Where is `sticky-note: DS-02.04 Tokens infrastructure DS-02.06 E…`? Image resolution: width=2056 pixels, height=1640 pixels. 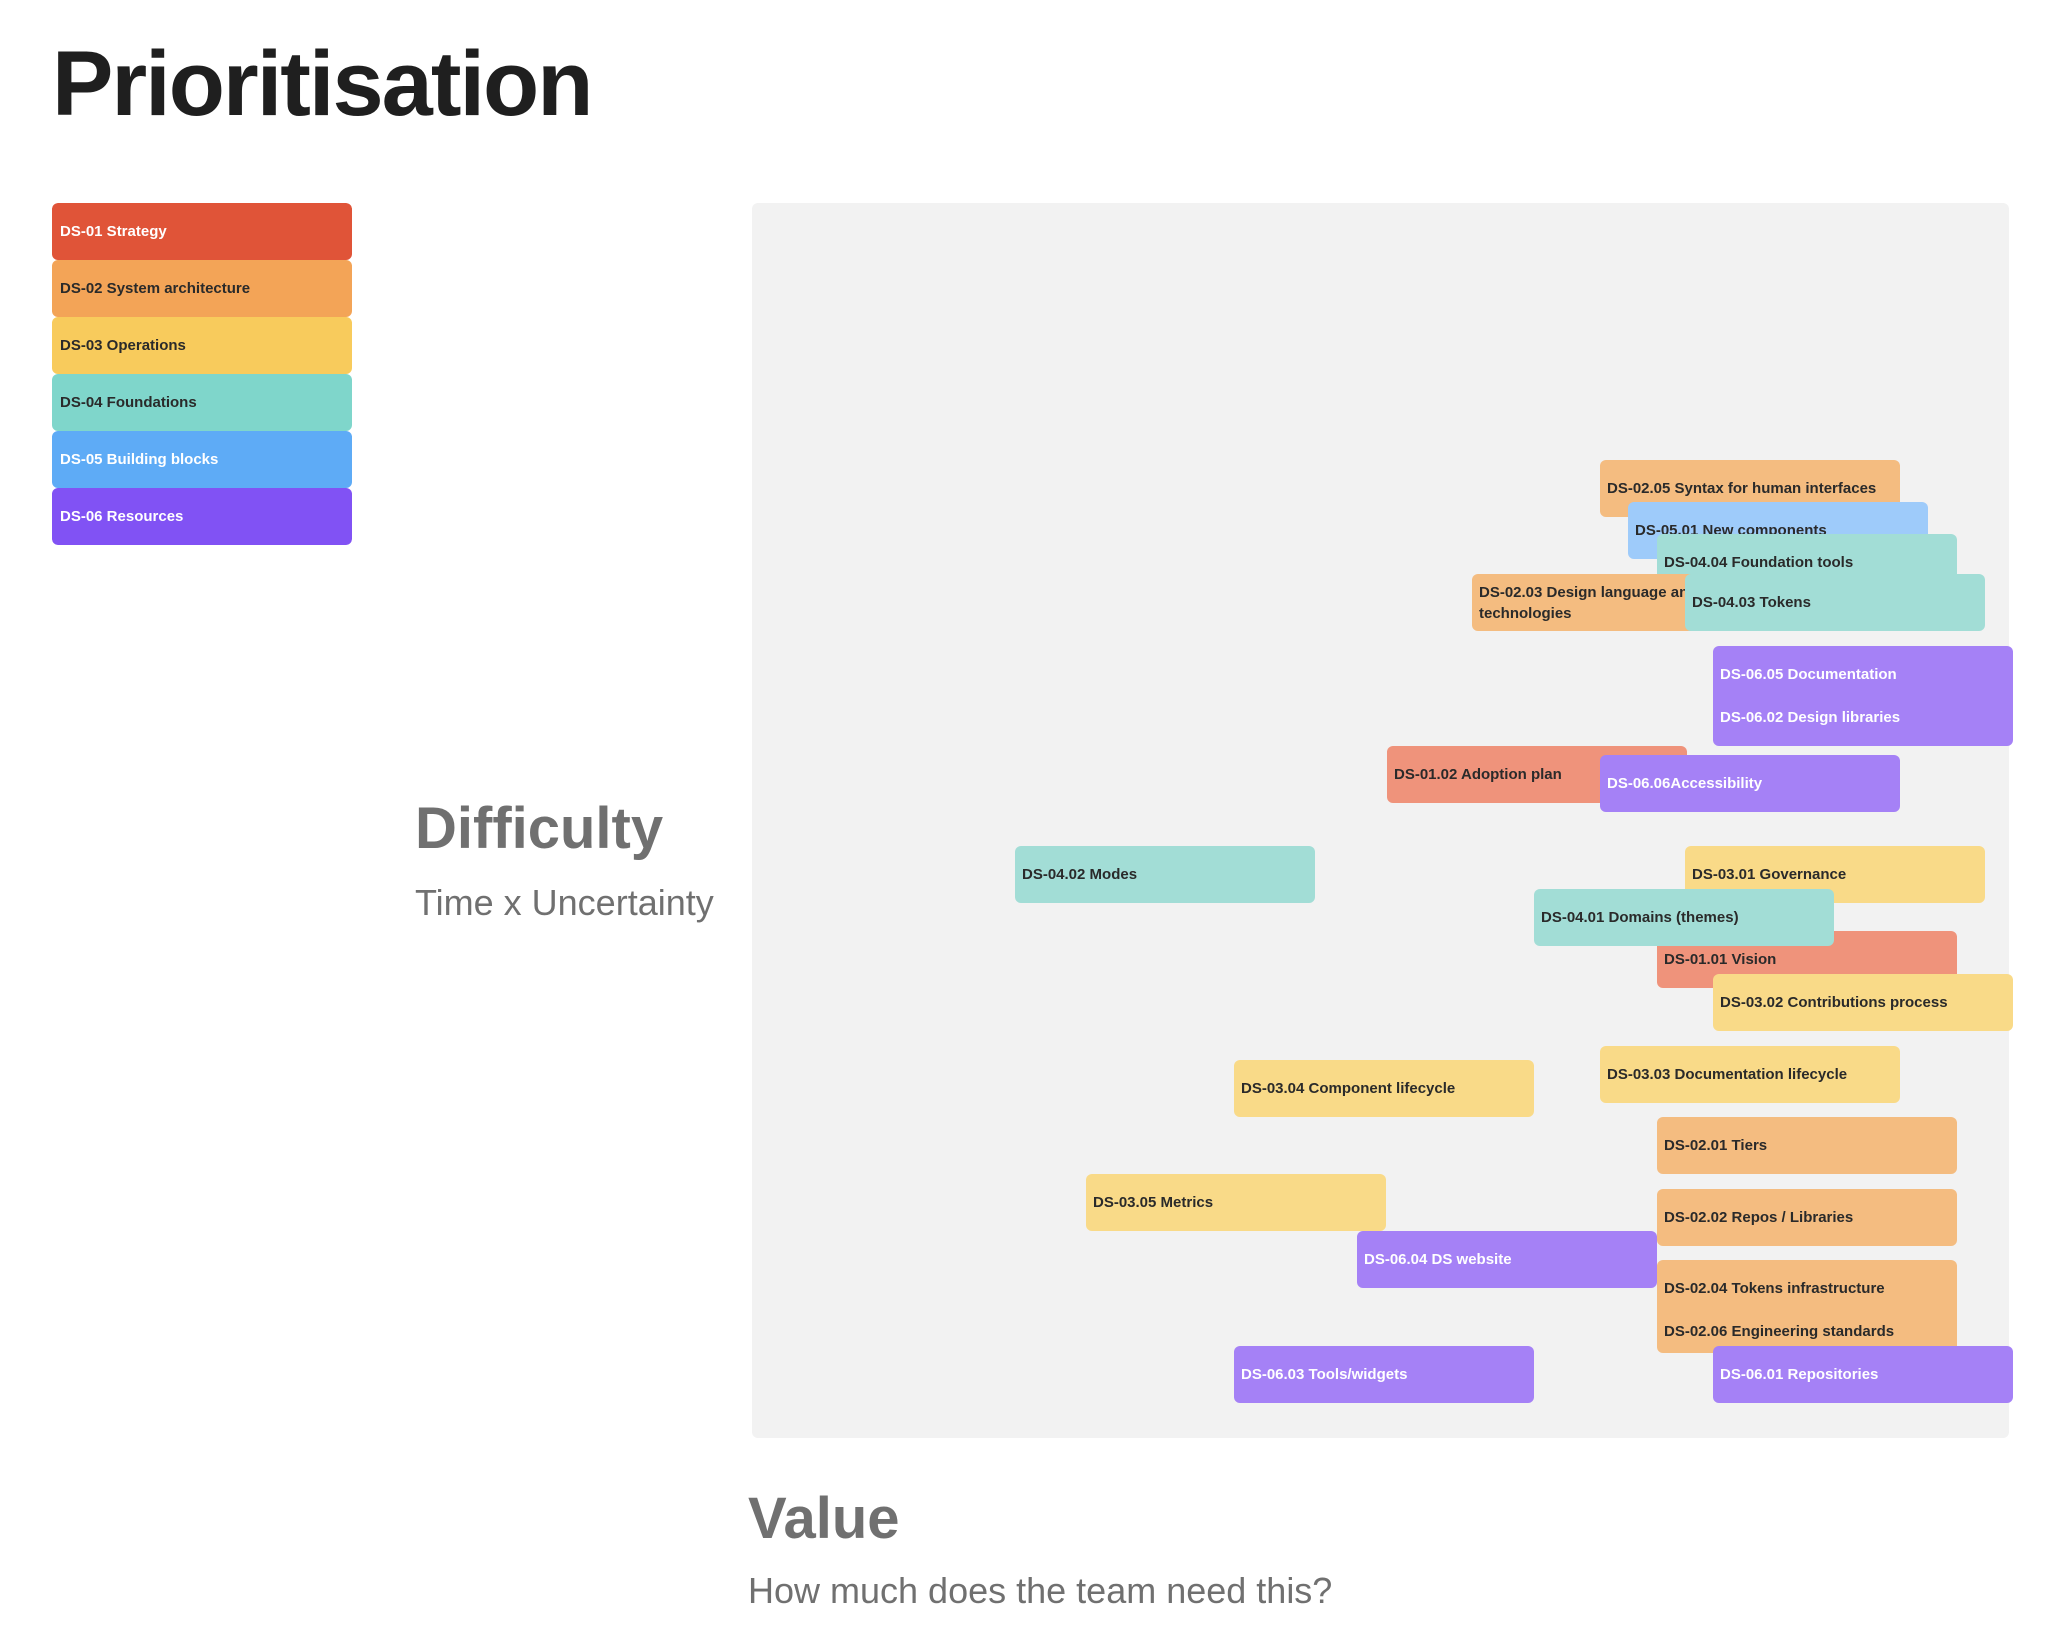 sticky-note: DS-02.04 Tokens infrastructure DS-02.06 E… is located at coordinates (1807, 1306).